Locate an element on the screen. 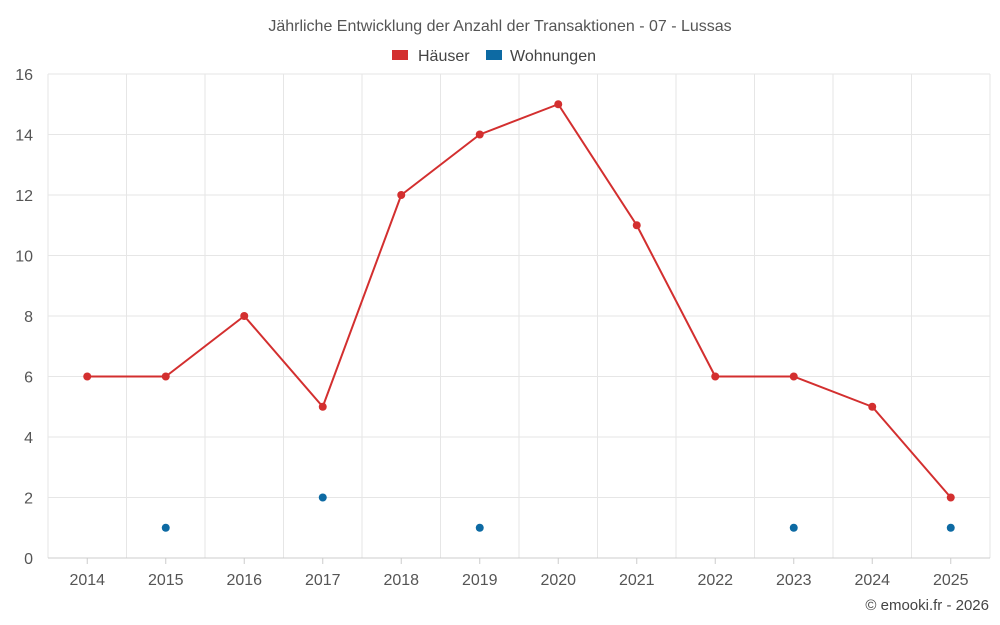 The image size is (1000, 625). credit-text: © emooki.fr - 2026 is located at coordinates (927, 605).